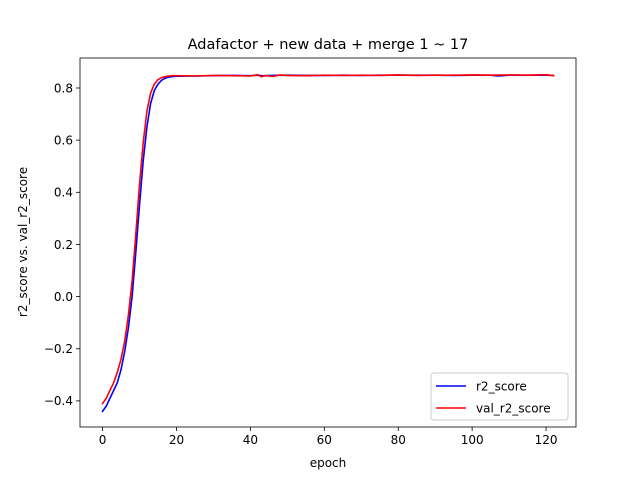  I want to click on chart-title: Adafactor + new data + merge 1 ~ 17, so click(328, 45).